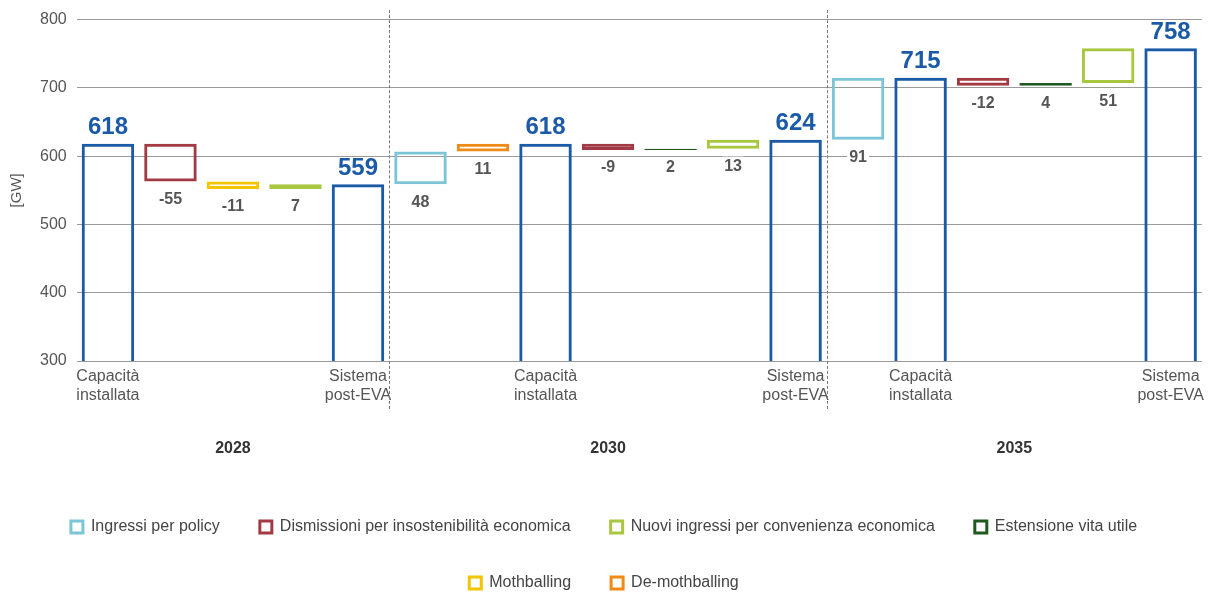  I want to click on data-label: 91, so click(858, 157).